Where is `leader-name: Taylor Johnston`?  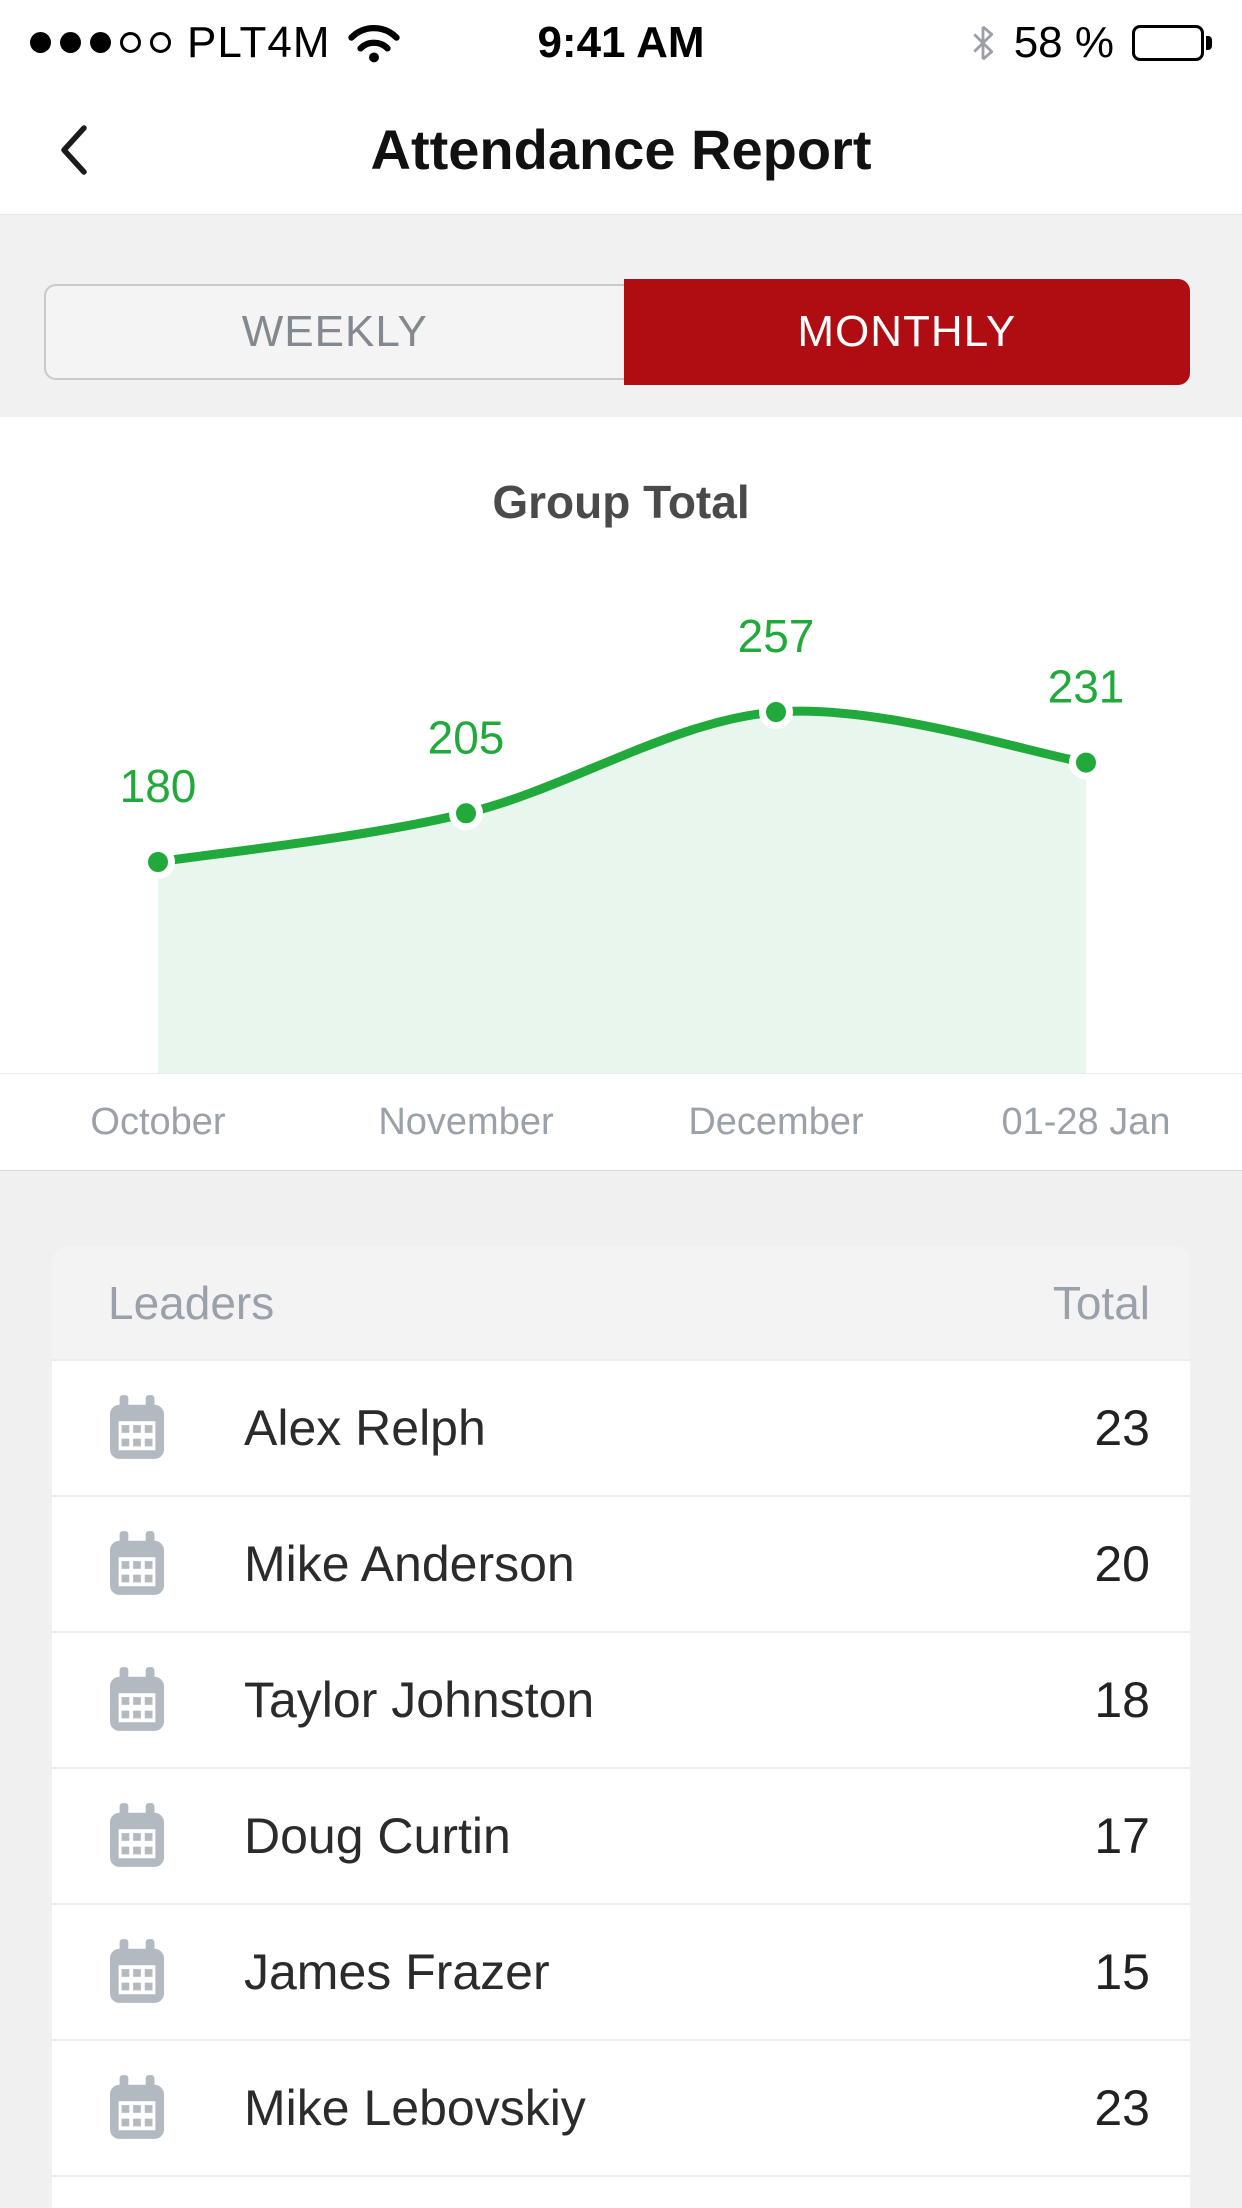
leader-name: Taylor Johnston is located at coordinates (419, 1700).